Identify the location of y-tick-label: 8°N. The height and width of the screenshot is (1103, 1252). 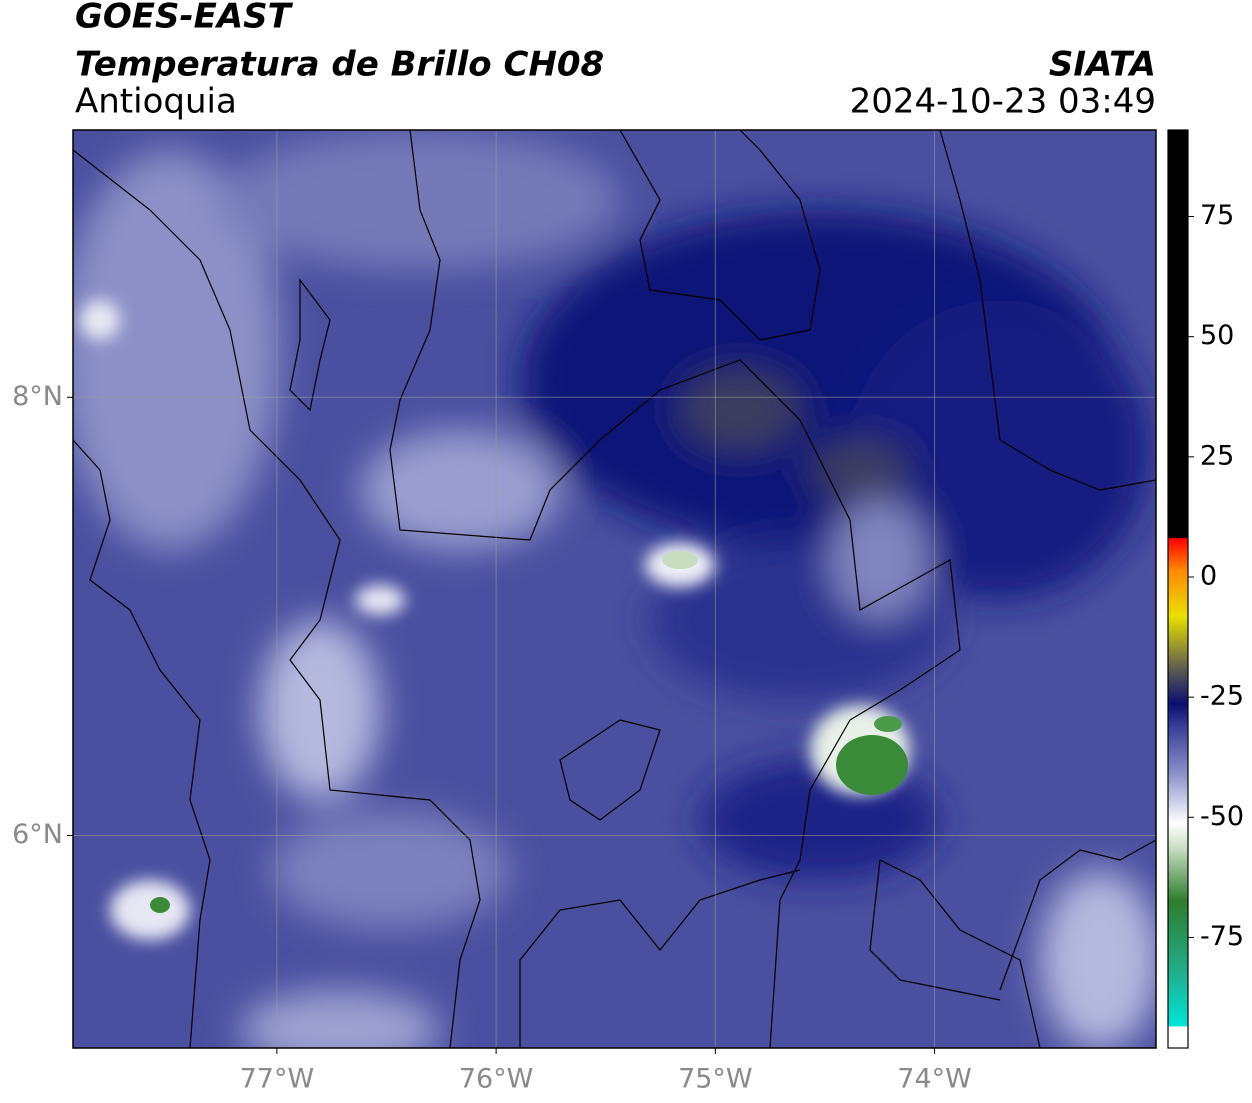
(37, 396).